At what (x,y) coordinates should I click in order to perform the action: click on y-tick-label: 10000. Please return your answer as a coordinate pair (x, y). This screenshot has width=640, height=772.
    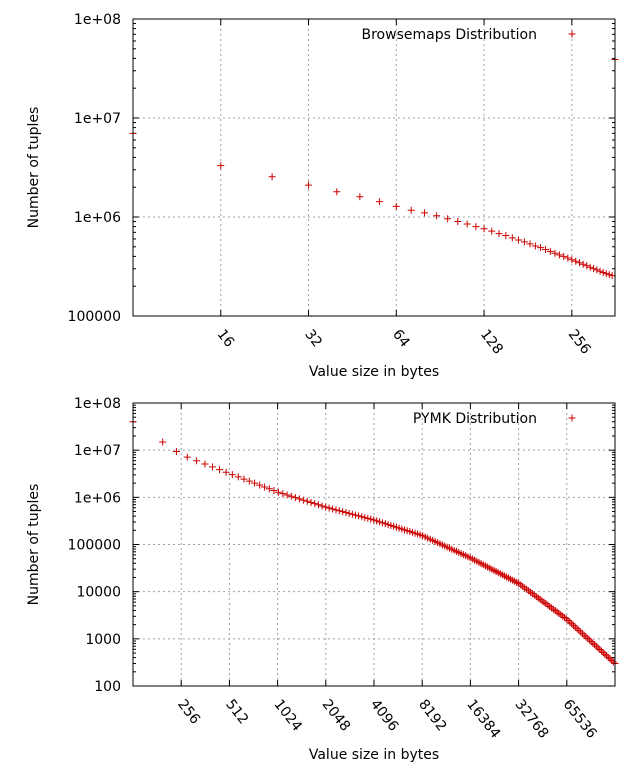
    Looking at the image, I should click on (98, 593).